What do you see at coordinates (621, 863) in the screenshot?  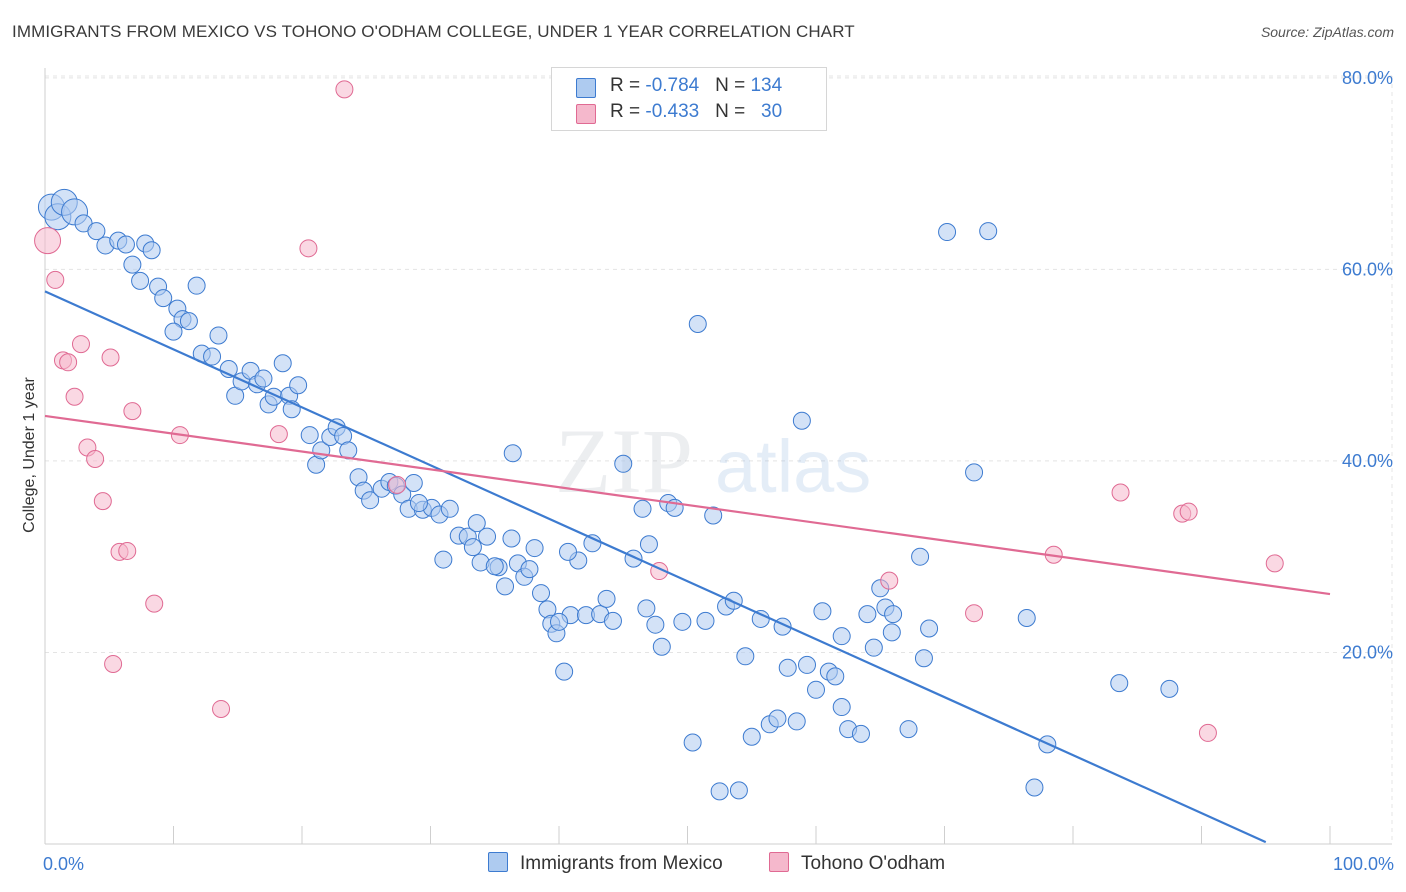 I see `bottom-legend-label-mexico: Immigrants from Mexico` at bounding box center [621, 863].